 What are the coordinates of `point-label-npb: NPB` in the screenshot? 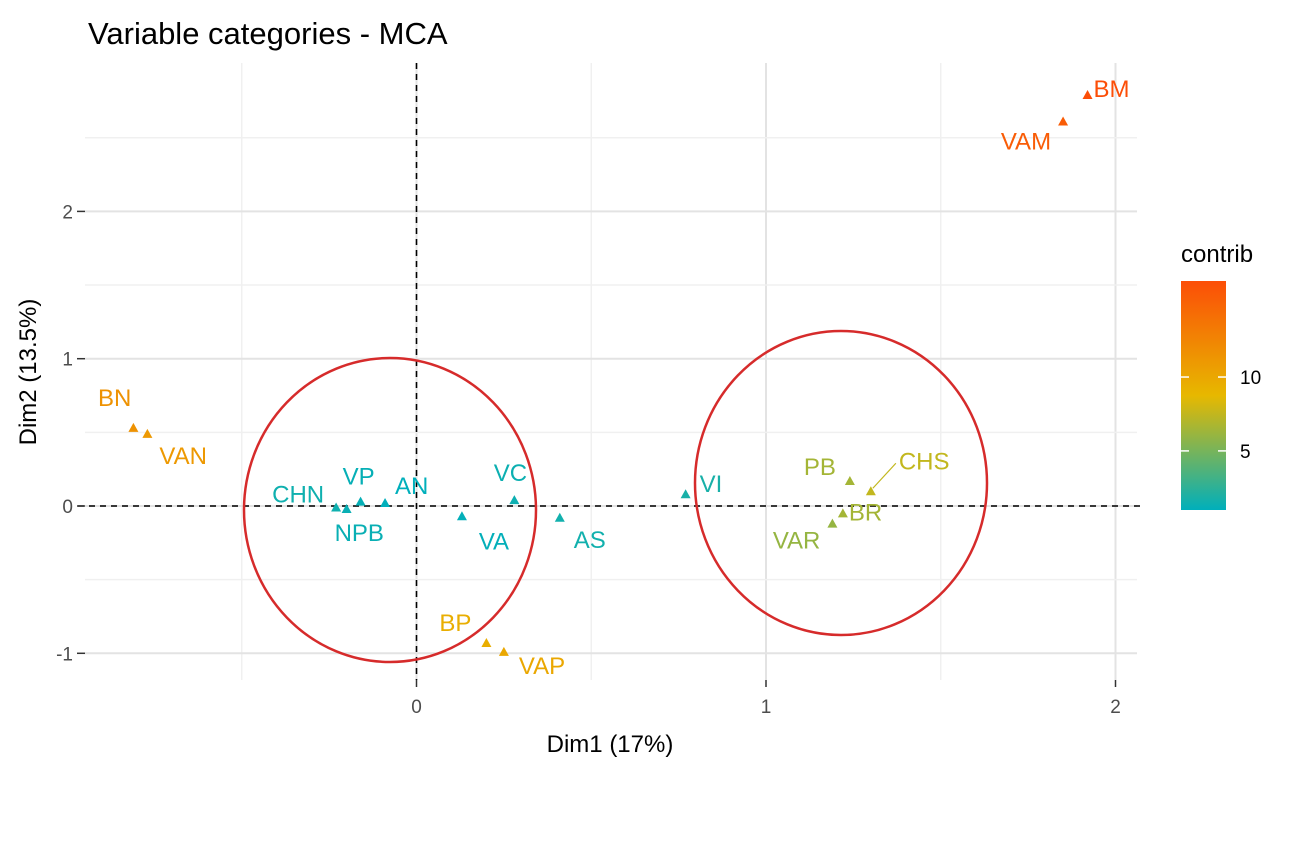 It's located at (359, 533).